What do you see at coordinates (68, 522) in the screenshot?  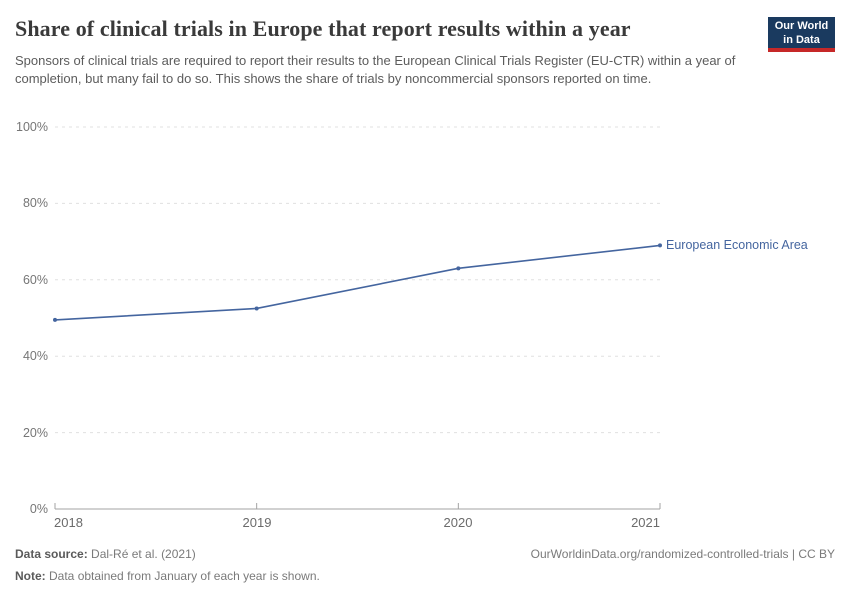 I see `x-tick-label-2018: 2018` at bounding box center [68, 522].